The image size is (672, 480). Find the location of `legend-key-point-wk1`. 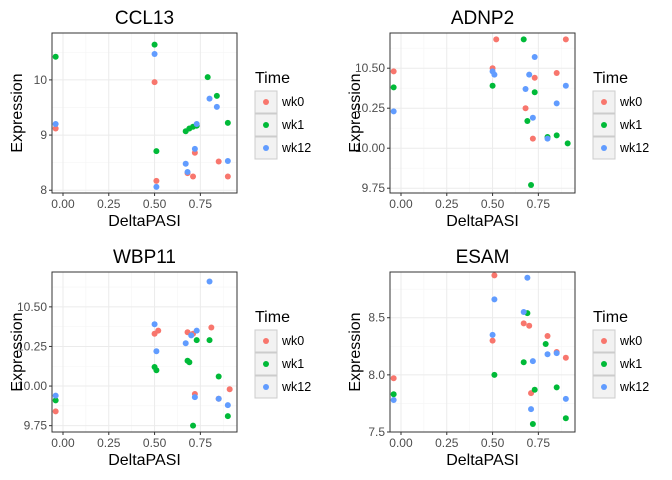

legend-key-point-wk1 is located at coordinates (604, 125).